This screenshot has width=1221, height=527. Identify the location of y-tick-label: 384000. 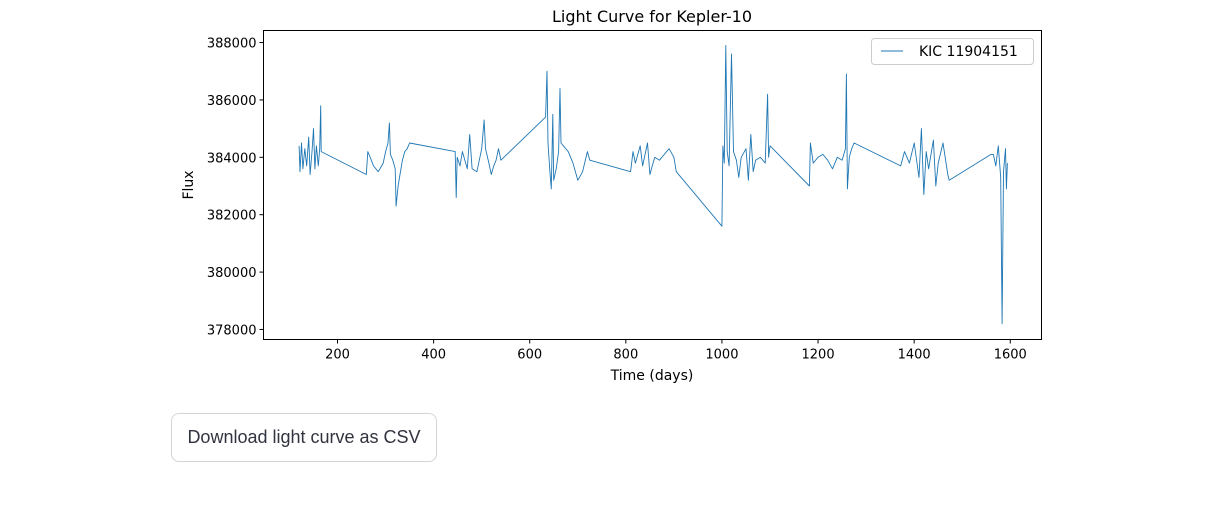
(232, 158).